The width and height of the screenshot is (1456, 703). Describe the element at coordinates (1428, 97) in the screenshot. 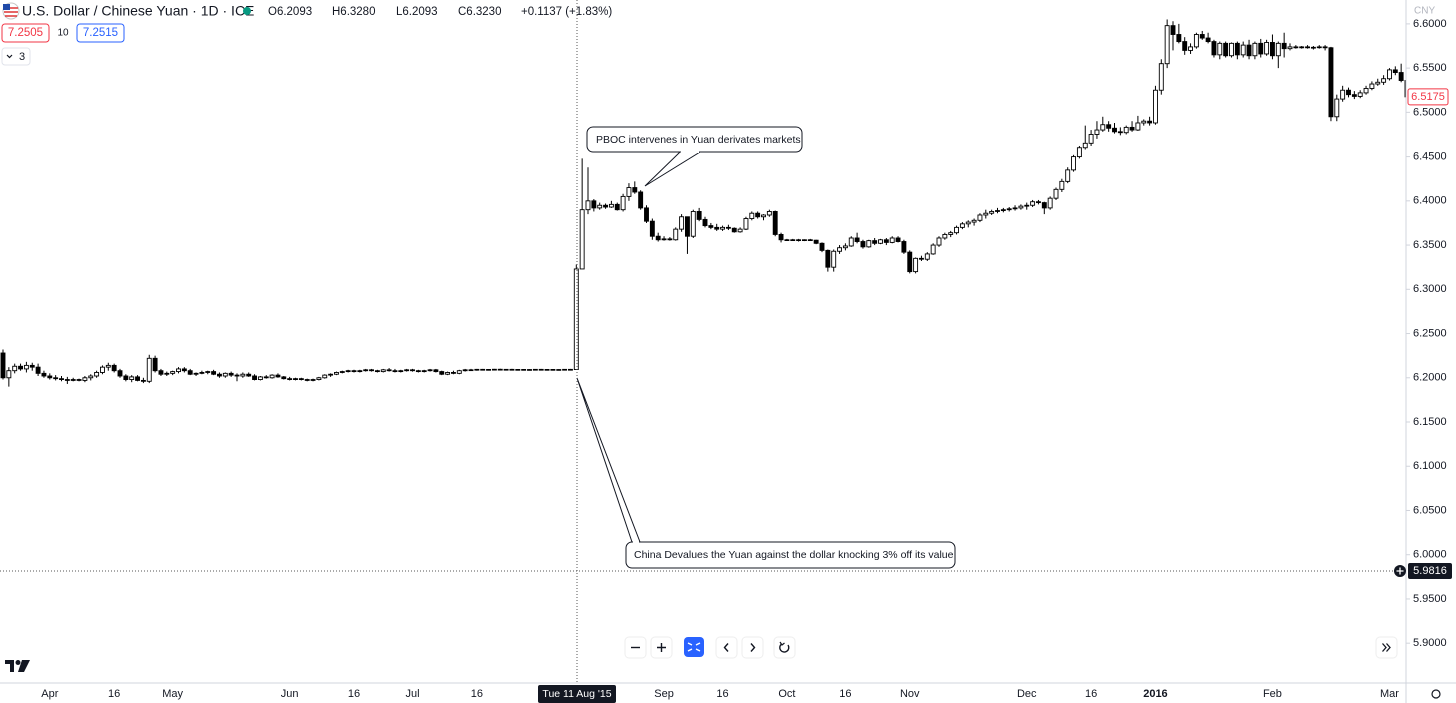

I see `last-price-tag` at that location.